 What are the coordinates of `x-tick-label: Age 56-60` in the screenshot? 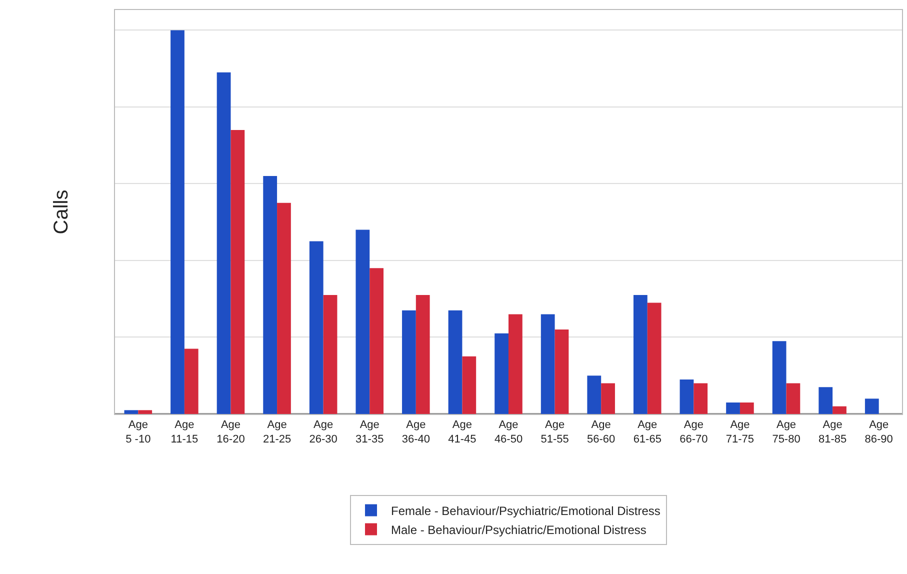 It's located at (601, 432).